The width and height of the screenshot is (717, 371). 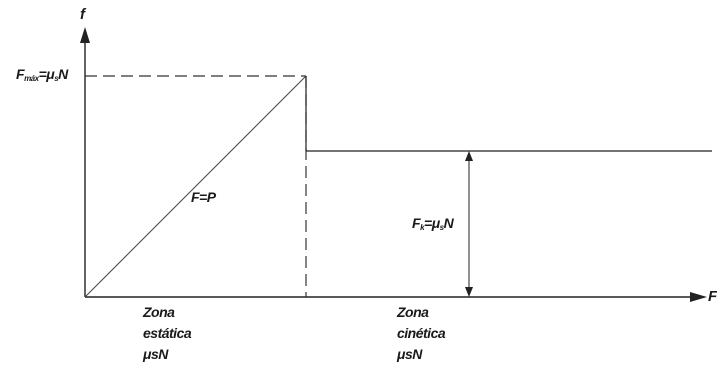 What do you see at coordinates (416, 223) in the screenshot?
I see `fk-prefix: F` at bounding box center [416, 223].